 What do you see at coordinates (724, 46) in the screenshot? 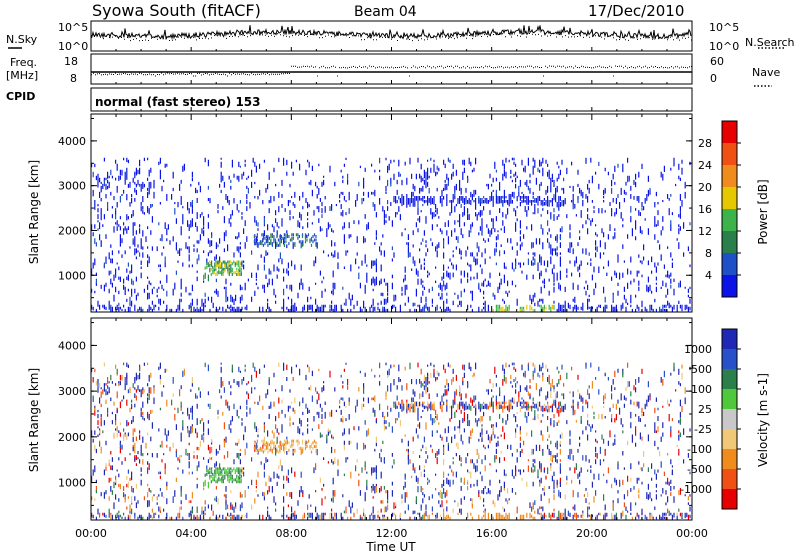
I see `nsearch-tick-bottom: 10^0` at bounding box center [724, 46].